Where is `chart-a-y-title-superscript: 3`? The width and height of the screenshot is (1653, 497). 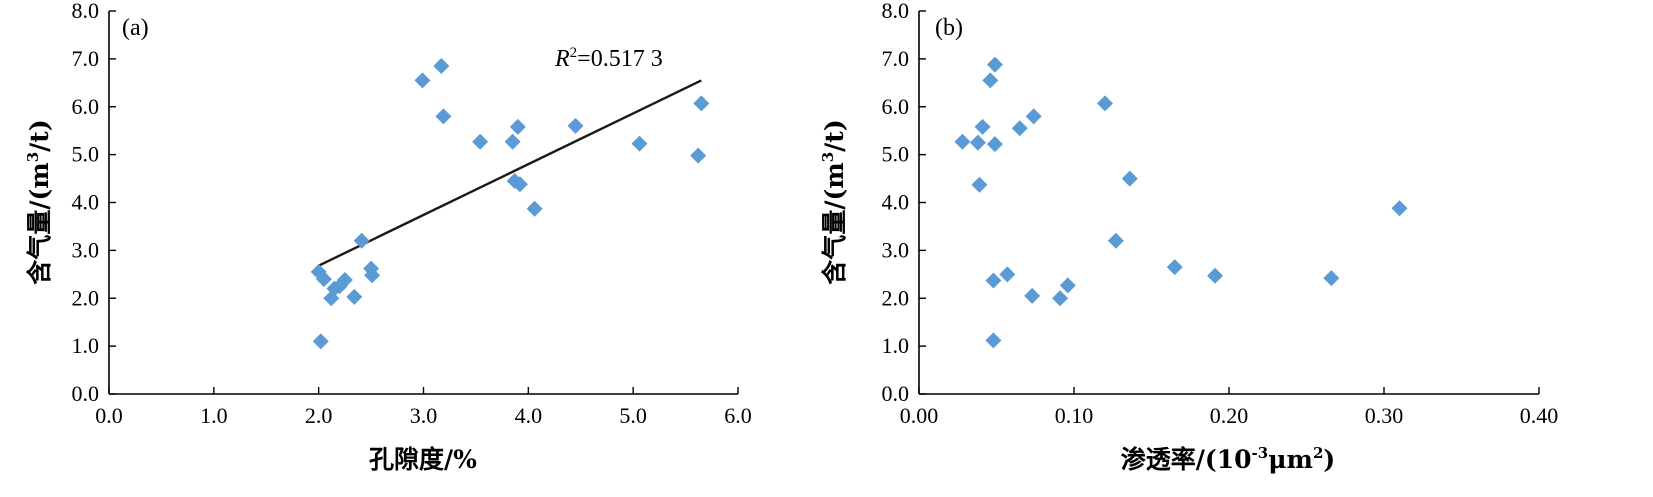 chart-a-y-title-superscript: 3 is located at coordinates (33, 157).